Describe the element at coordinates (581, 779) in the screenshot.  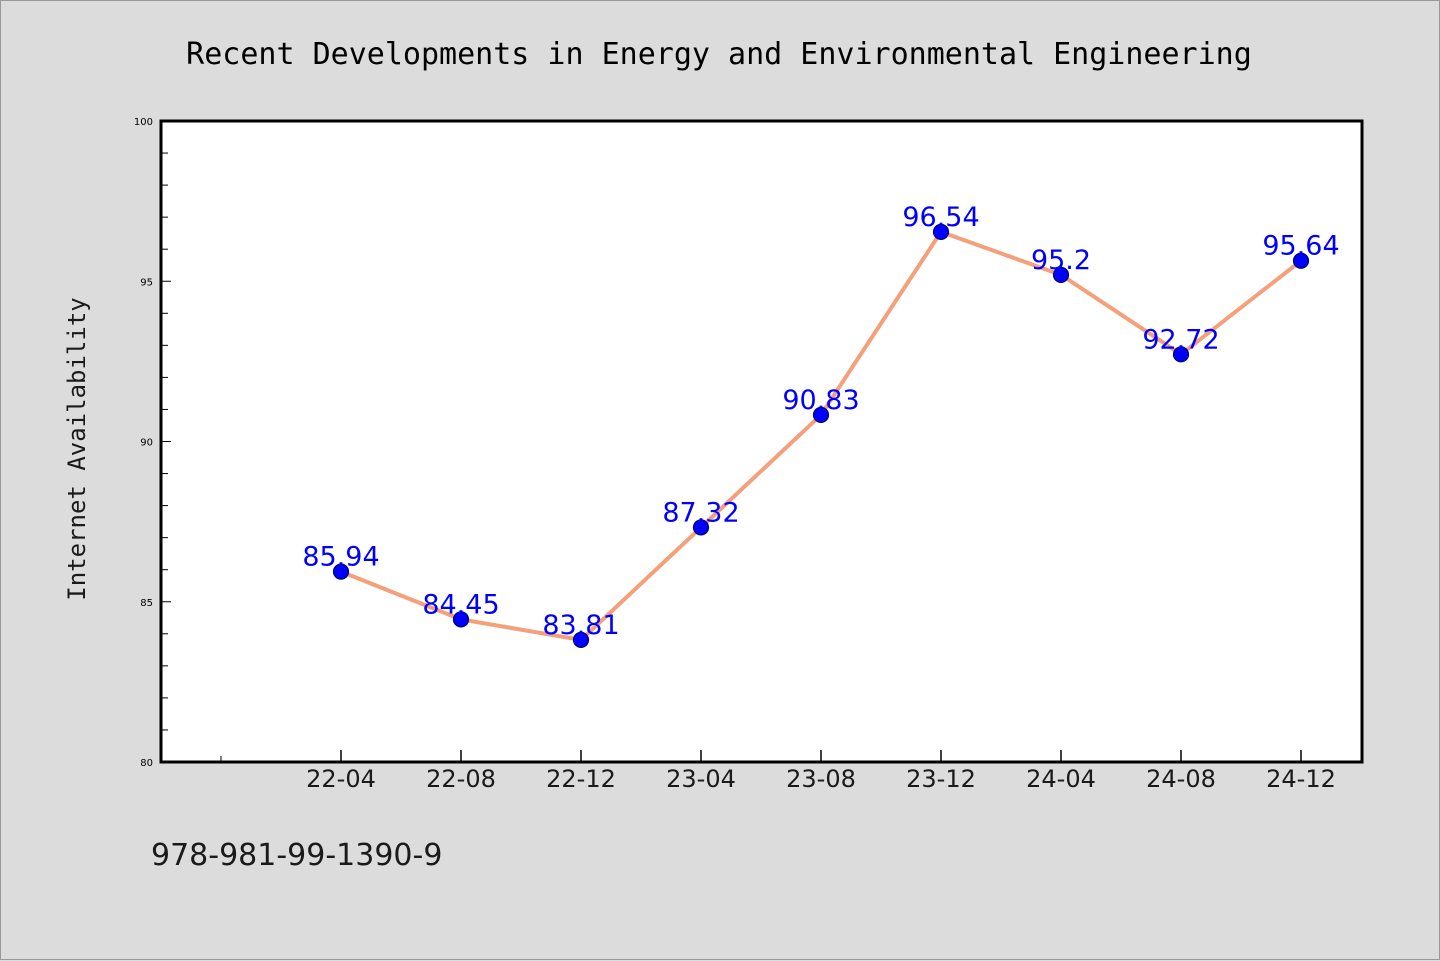
I see `x-tick-label: 22-12` at that location.